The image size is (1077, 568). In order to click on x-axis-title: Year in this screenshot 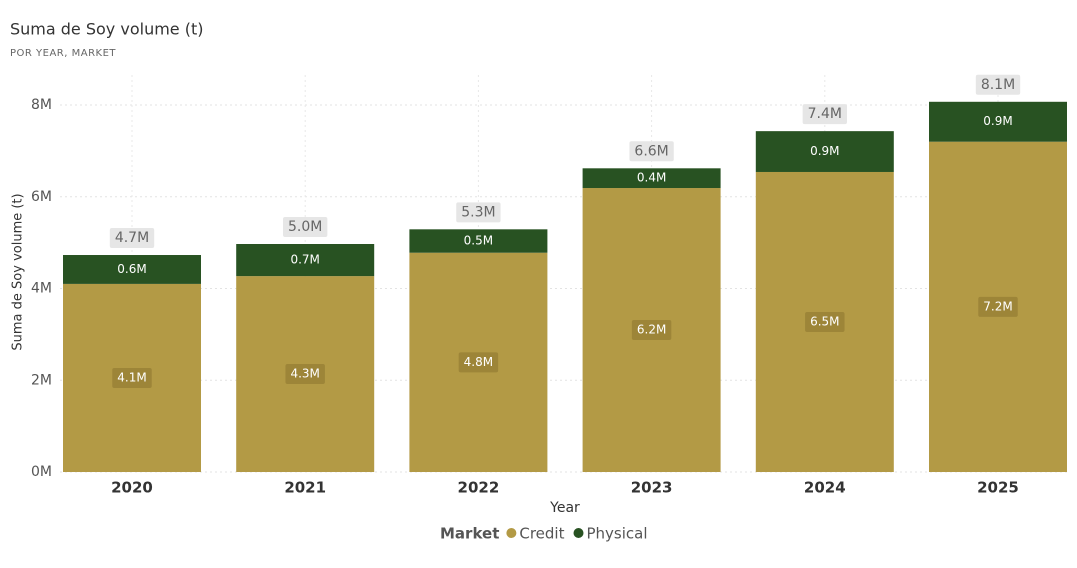, I will do `click(564, 508)`.